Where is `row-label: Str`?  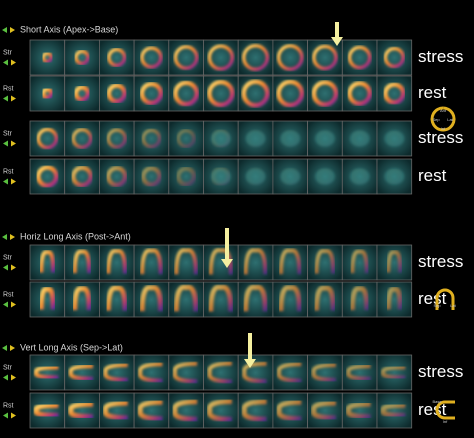 row-label: Str is located at coordinates (8, 367).